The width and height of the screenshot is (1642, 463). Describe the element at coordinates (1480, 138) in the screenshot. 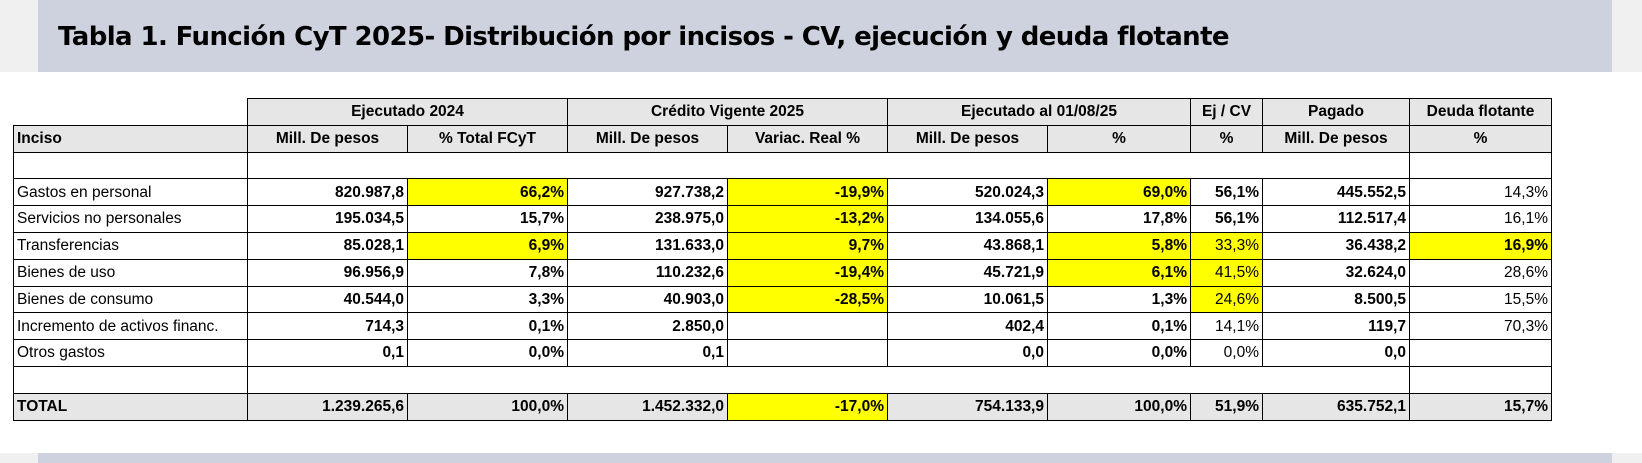

I see `subheader-c9: %` at that location.